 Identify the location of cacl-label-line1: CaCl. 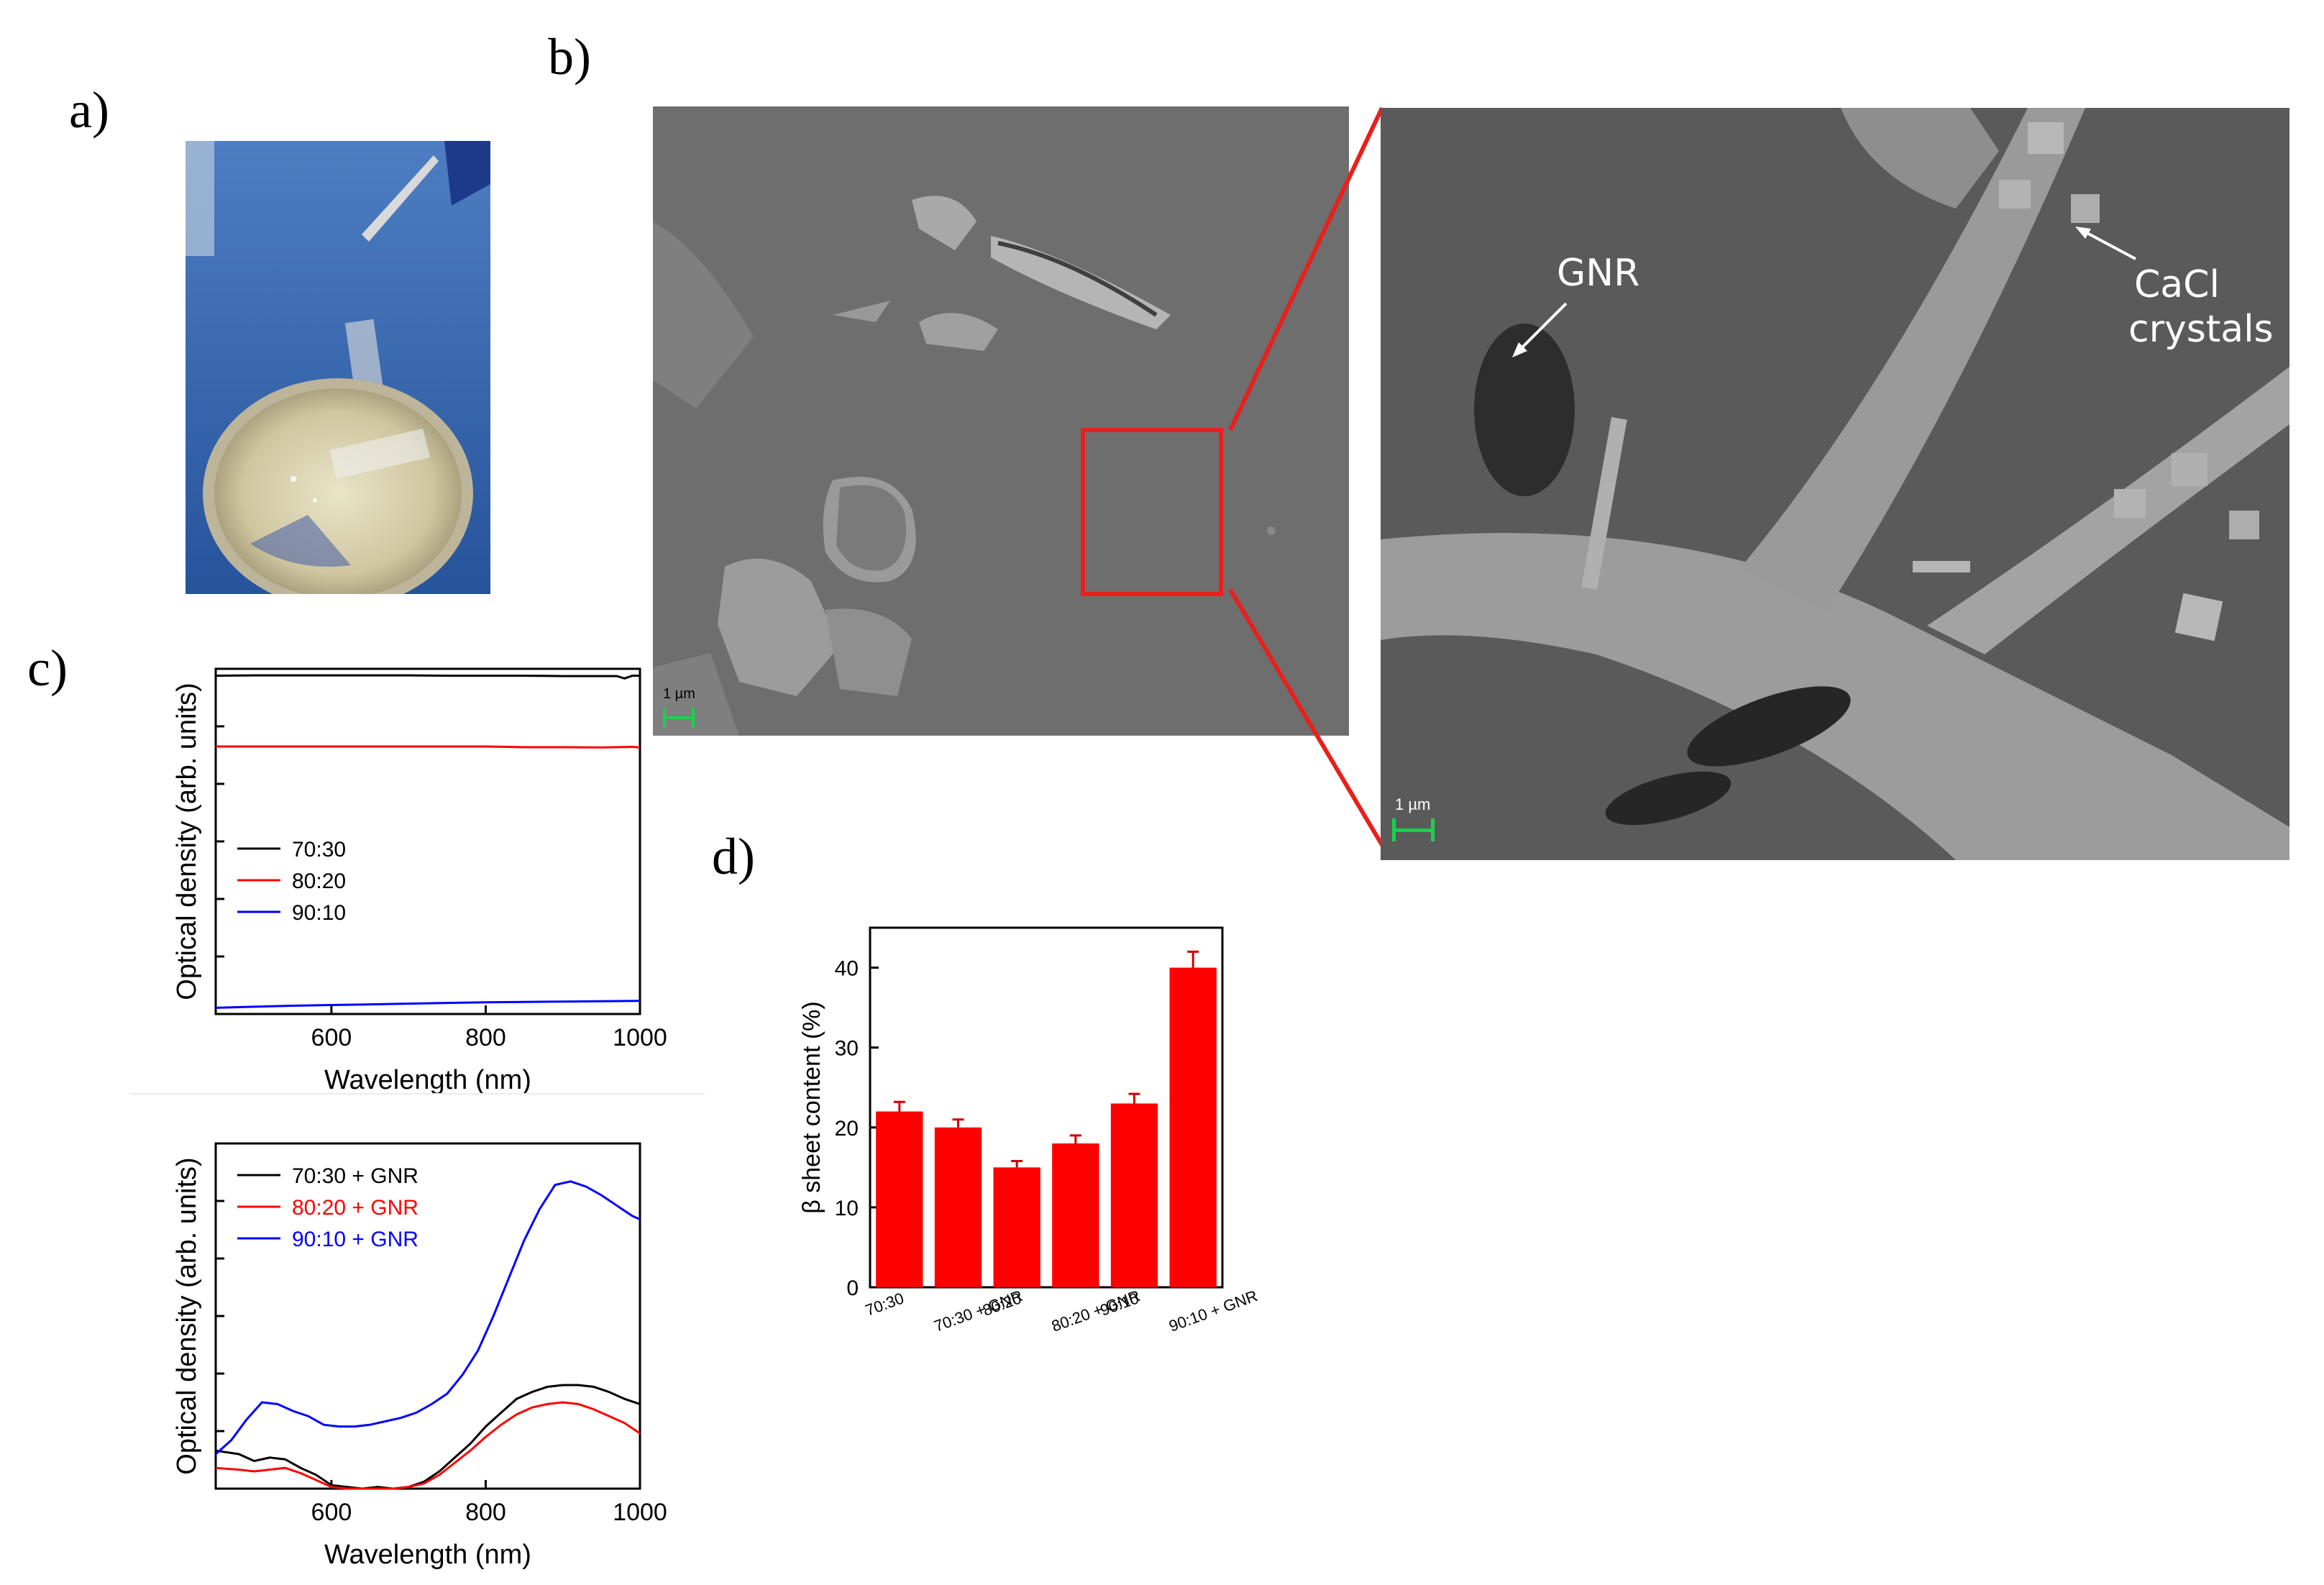
(2177, 284).